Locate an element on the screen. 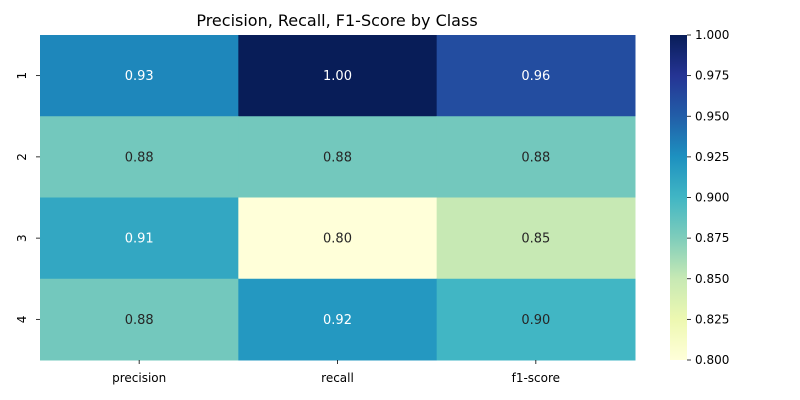  colorbar-tick-label: 0.900 is located at coordinates (712, 198).